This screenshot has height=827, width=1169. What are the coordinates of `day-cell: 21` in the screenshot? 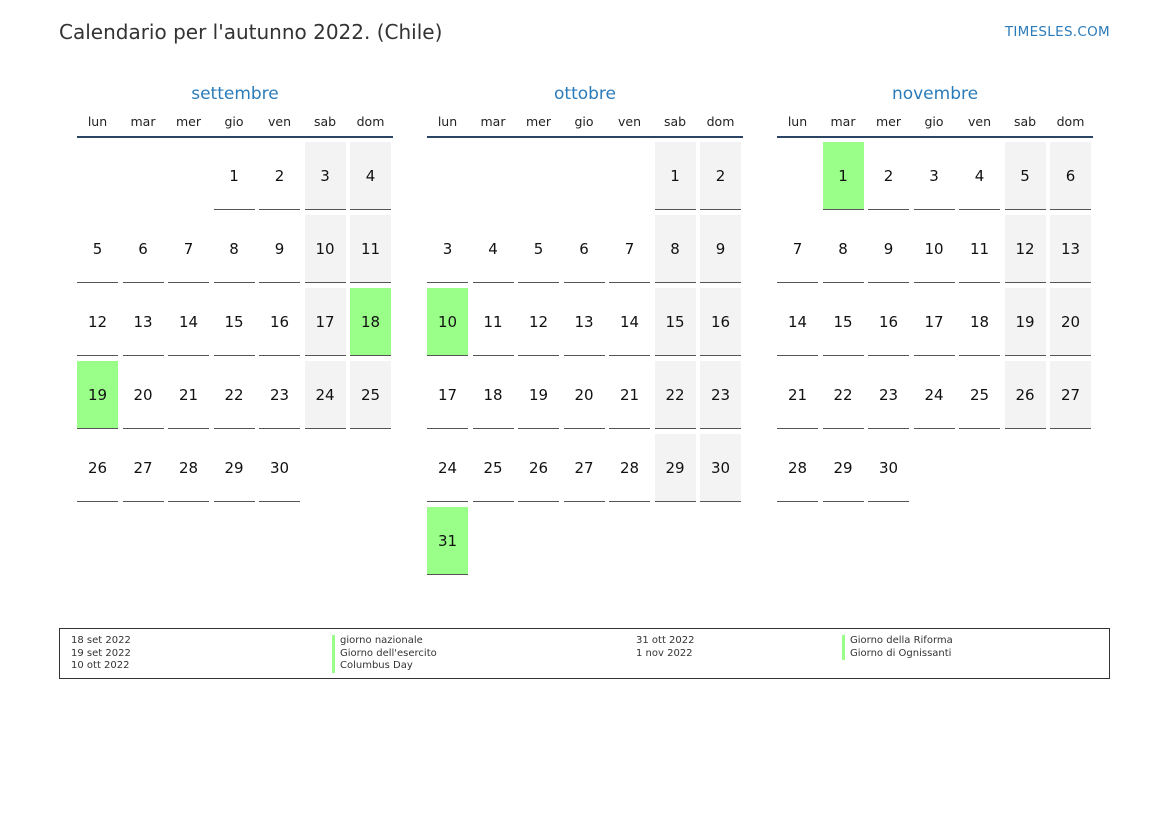 It's located at (188, 395).